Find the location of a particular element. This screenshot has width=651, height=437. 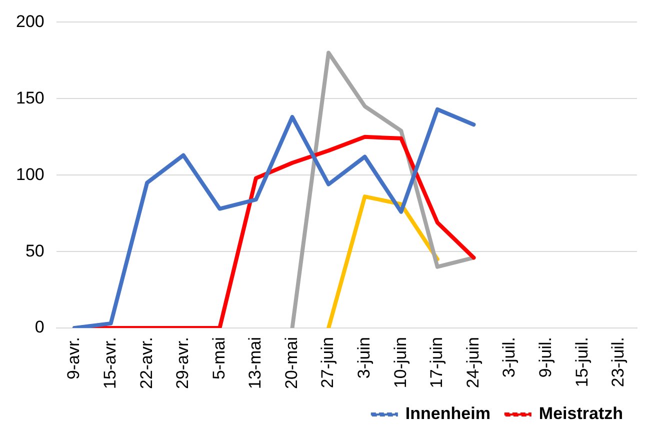

x-tick-label: 3-juin is located at coordinates (364, 358).